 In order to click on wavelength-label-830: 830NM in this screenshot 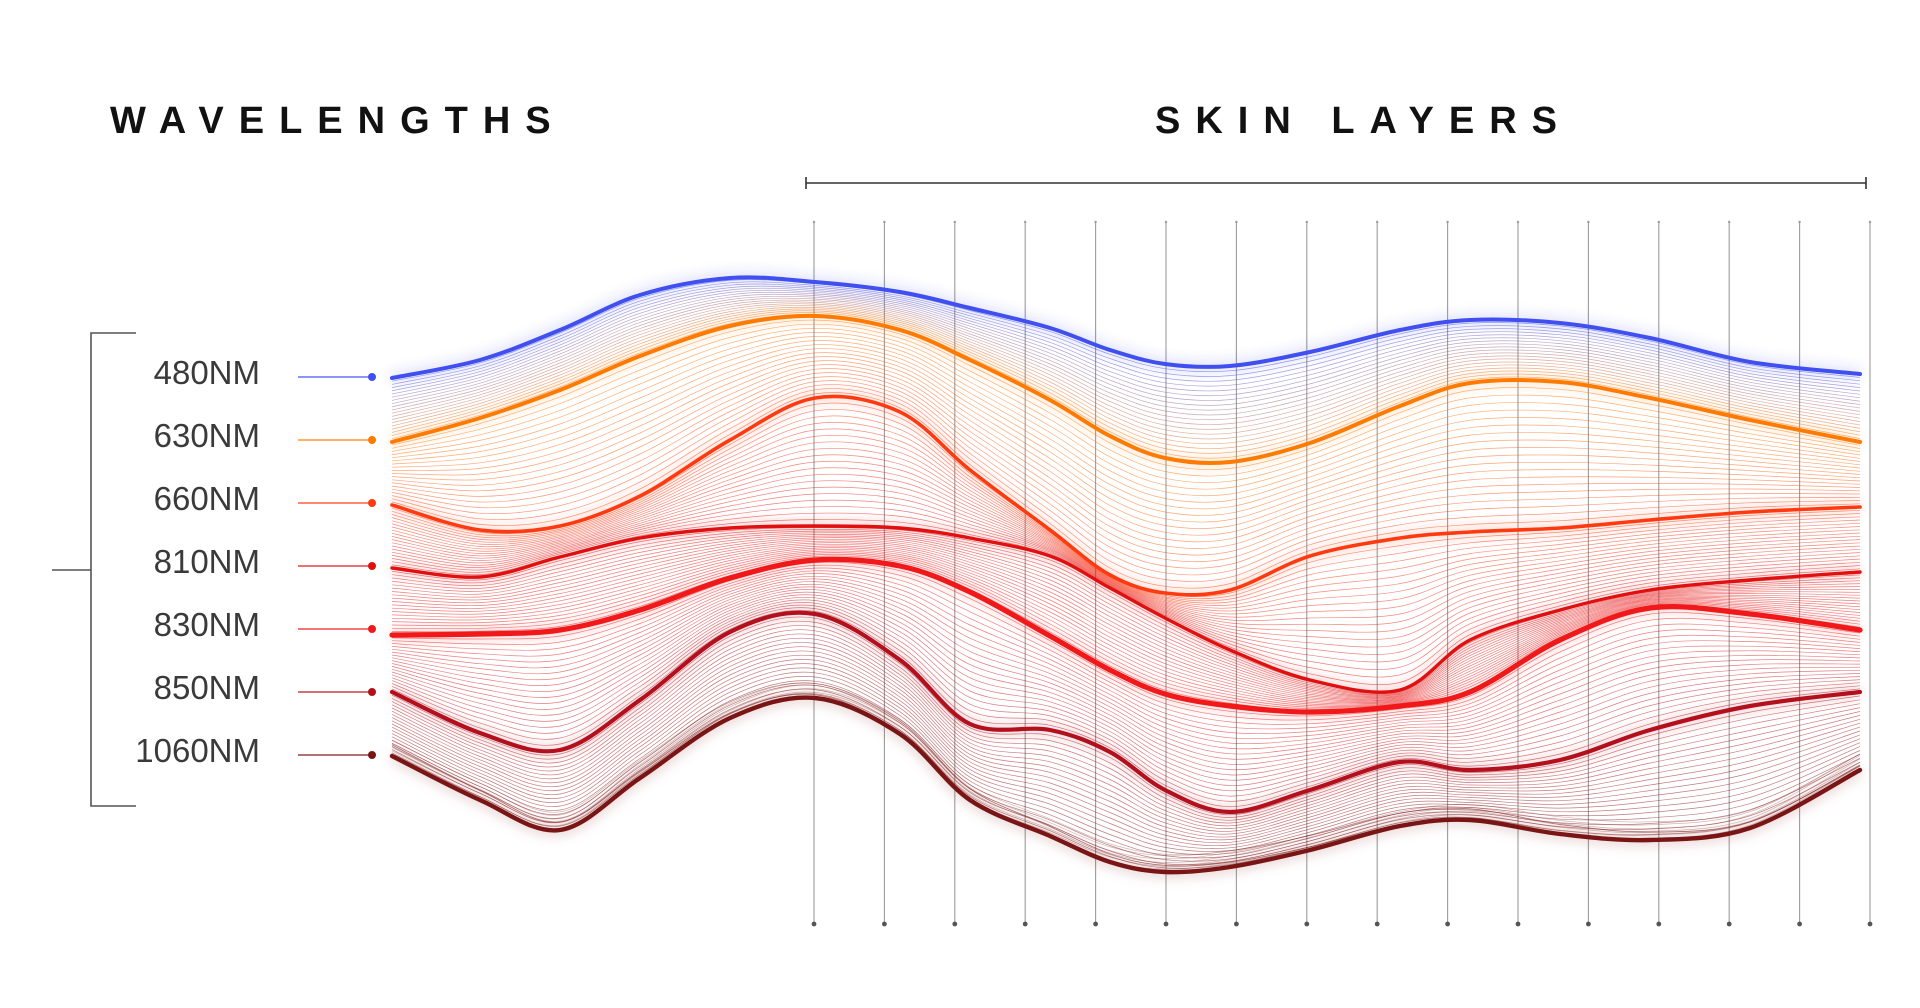, I will do `click(206, 624)`.